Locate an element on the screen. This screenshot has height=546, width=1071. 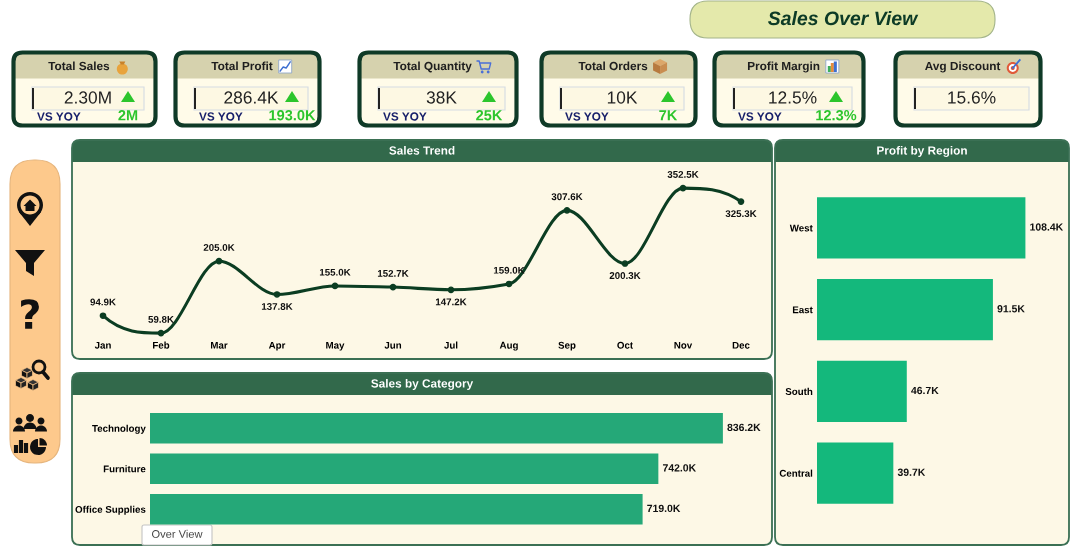
data-label: 352.5K is located at coordinates (683, 174).